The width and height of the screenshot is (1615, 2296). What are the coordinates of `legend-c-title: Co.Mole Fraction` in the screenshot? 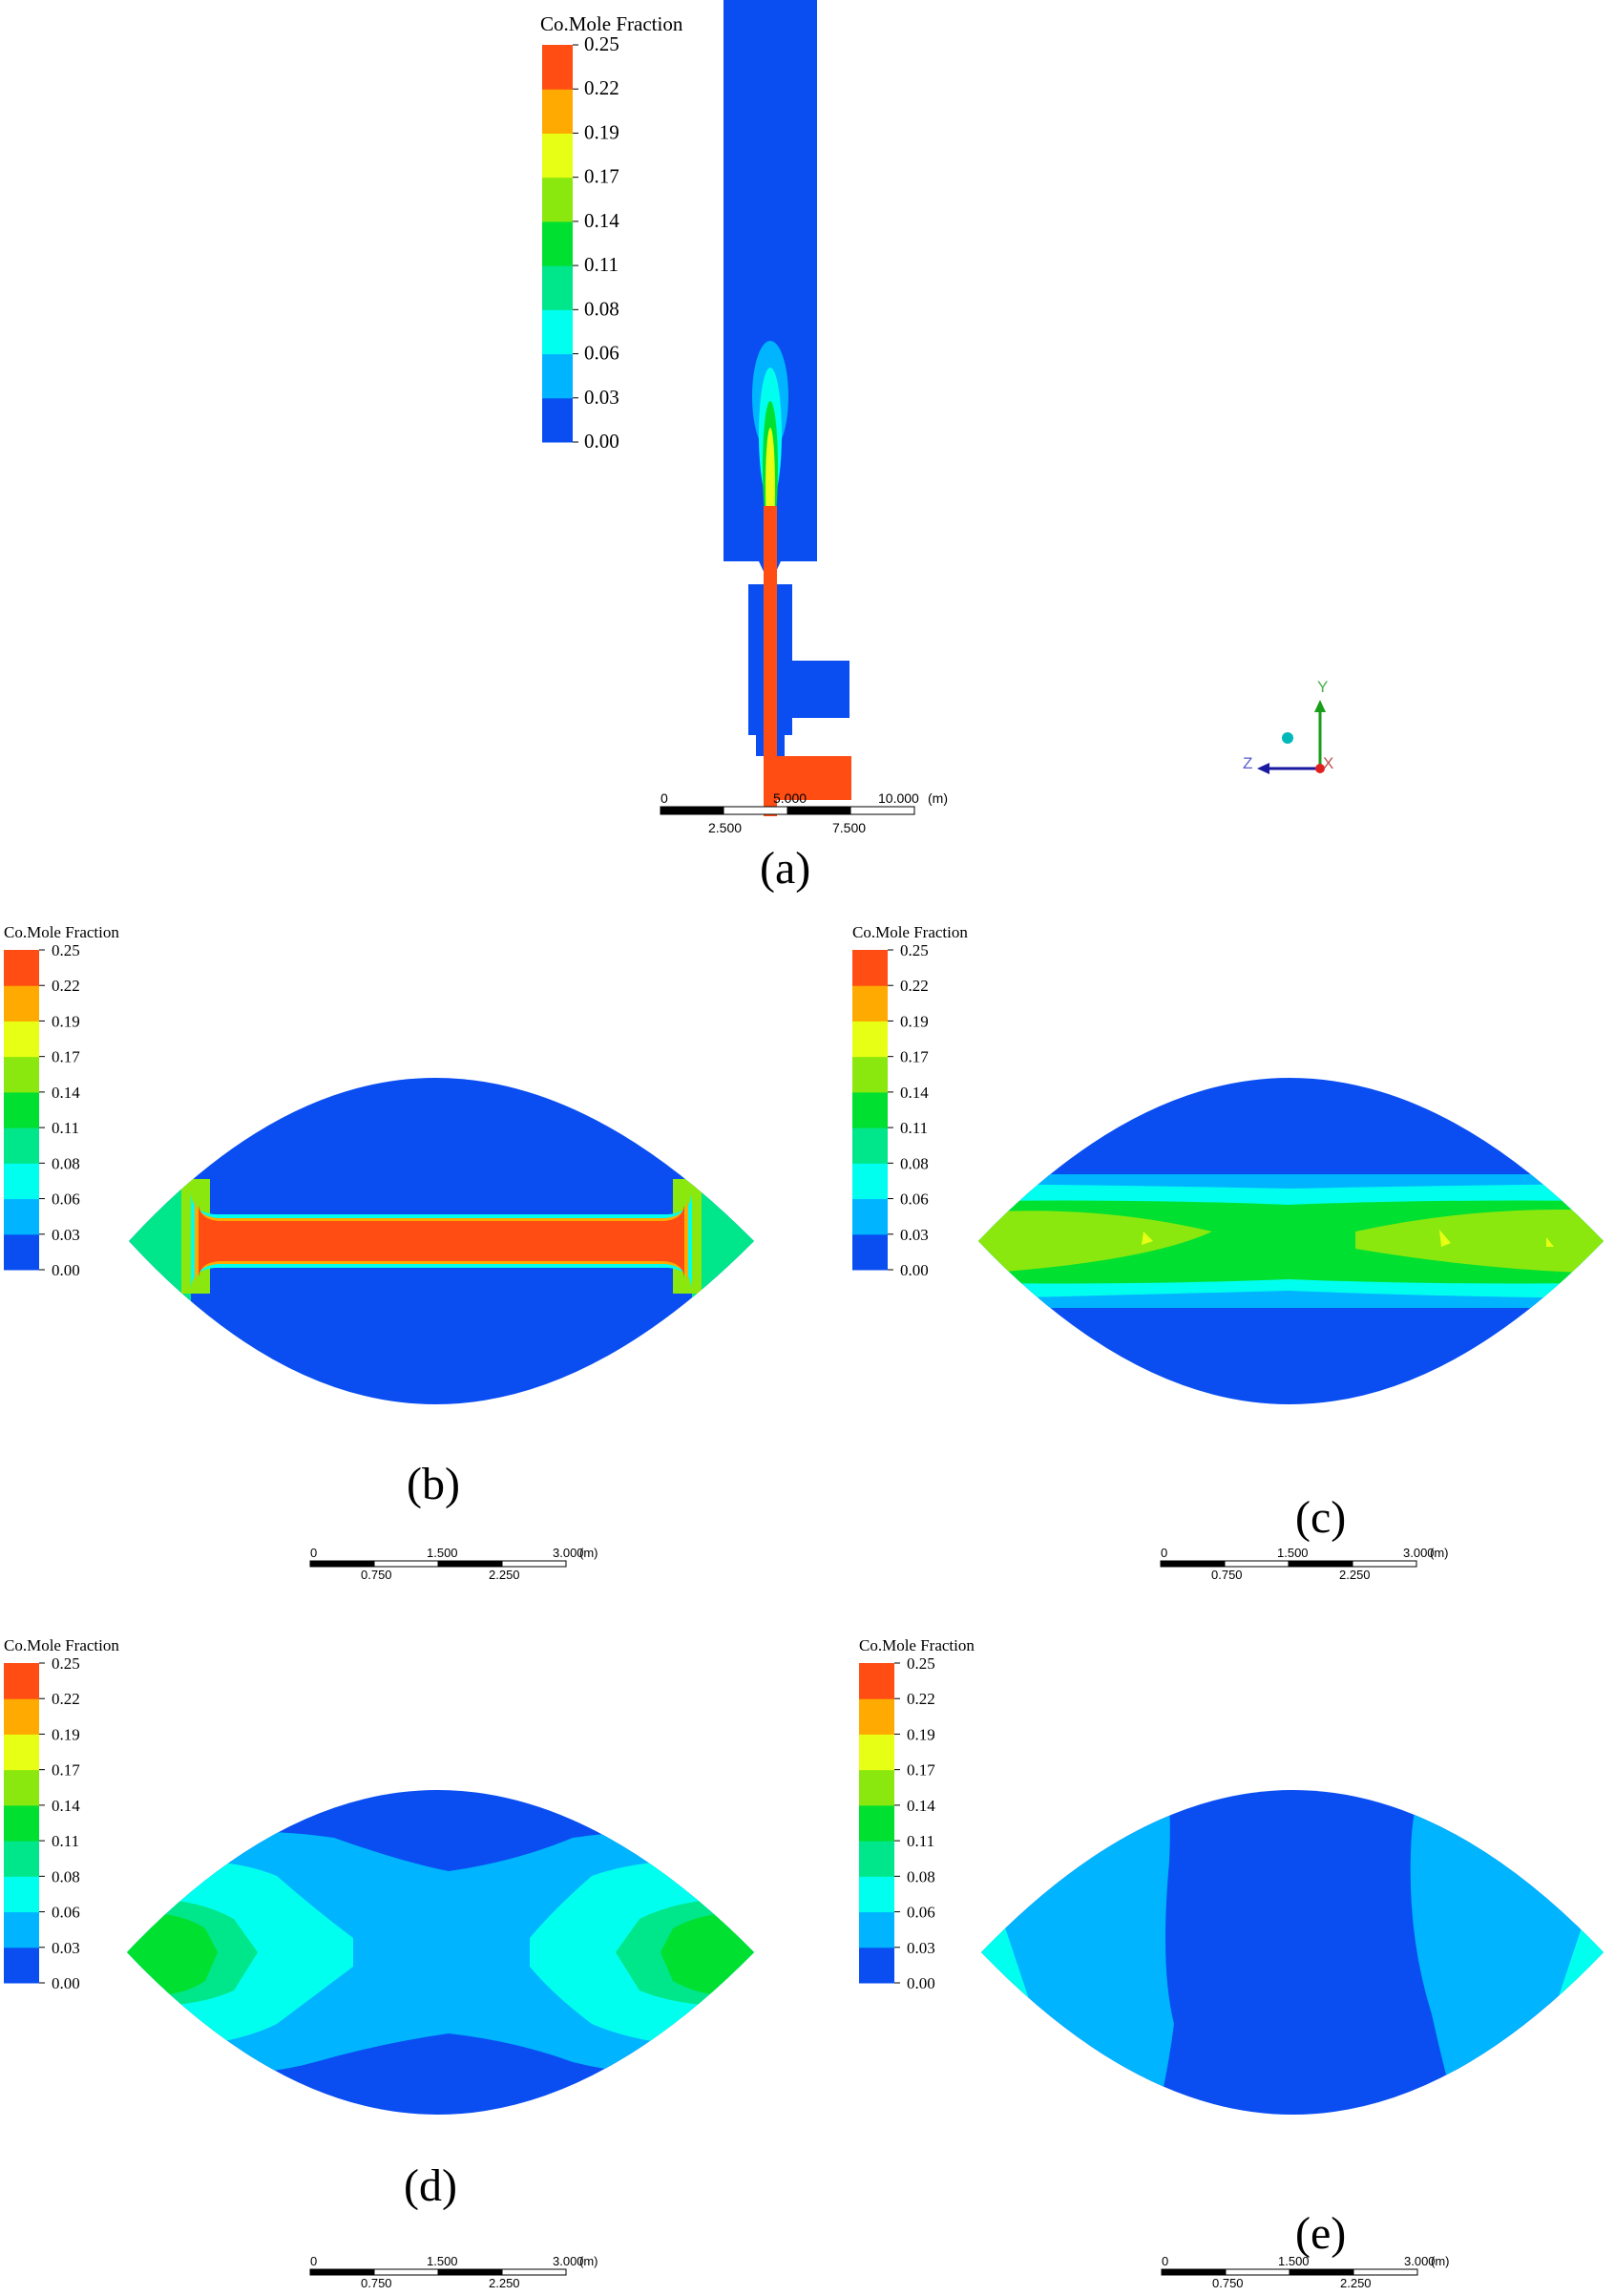 It's located at (910, 932).